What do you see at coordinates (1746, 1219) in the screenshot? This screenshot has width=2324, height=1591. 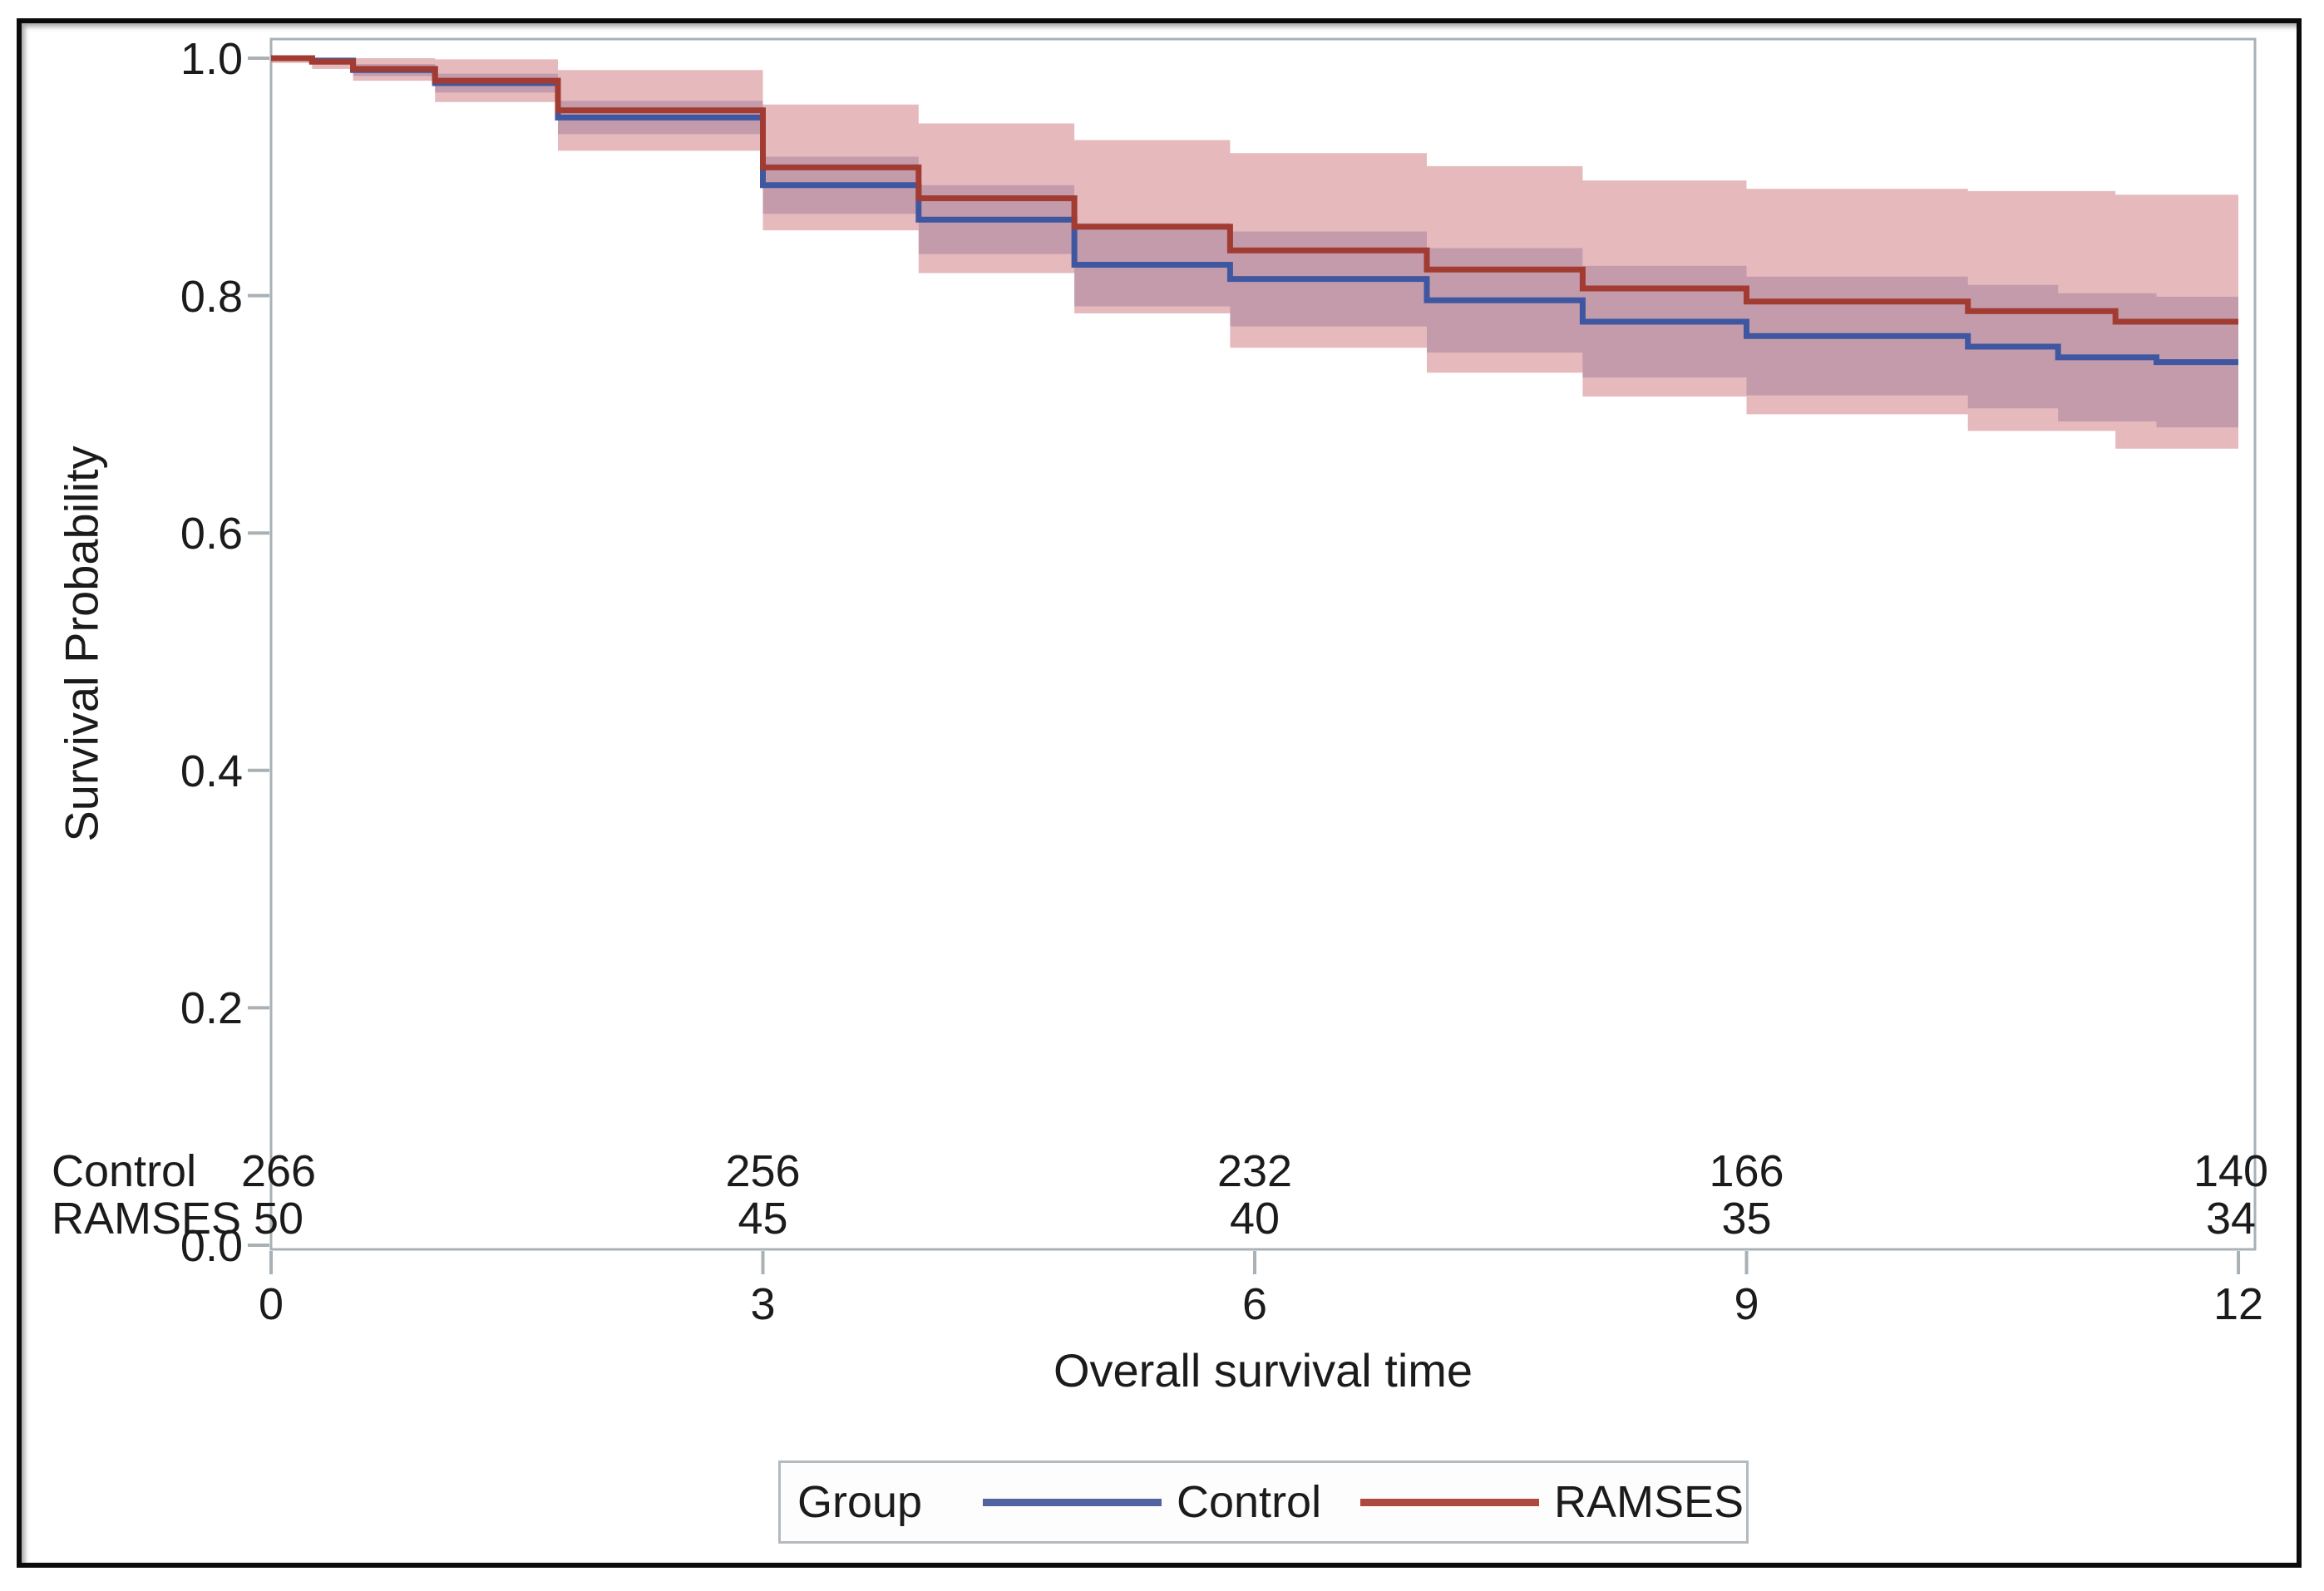 I see `at-risk-count: 35` at bounding box center [1746, 1219].